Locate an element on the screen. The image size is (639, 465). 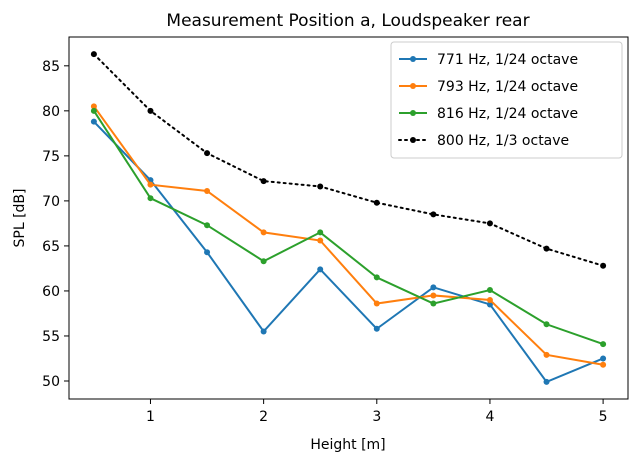
legend-label: 793 Hz, 1/24 octave is located at coordinates (507, 87).